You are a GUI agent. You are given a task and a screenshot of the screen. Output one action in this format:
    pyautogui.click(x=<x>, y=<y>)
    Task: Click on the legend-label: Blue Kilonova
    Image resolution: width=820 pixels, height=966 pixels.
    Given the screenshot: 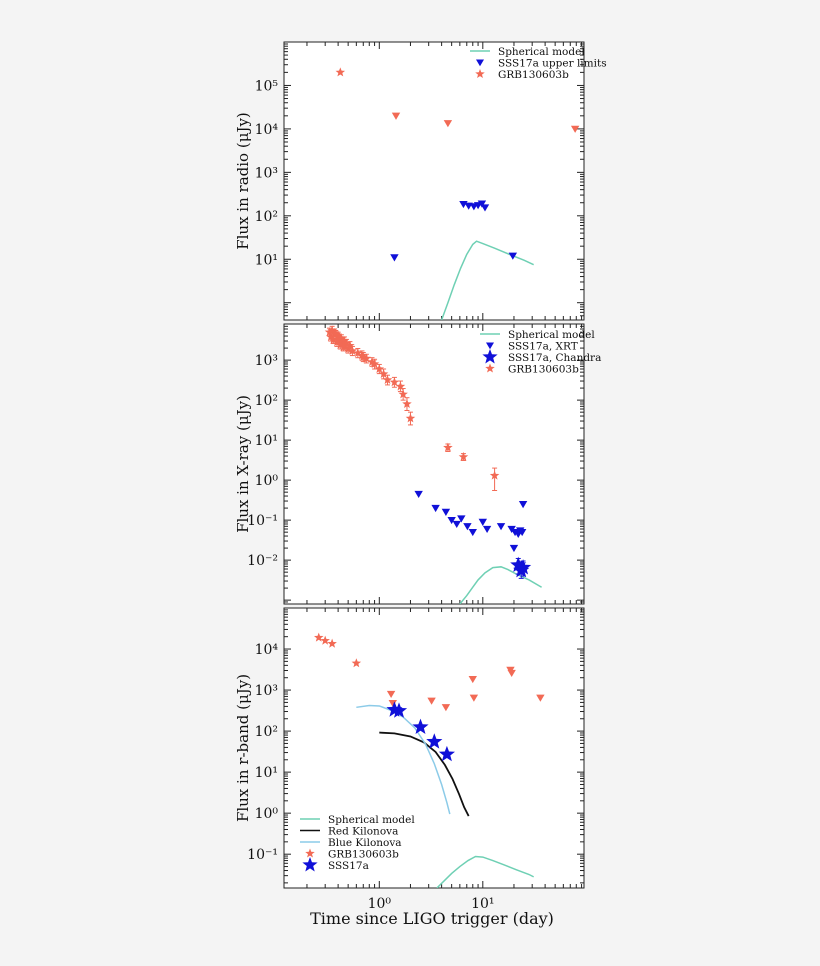 What is the action you would take?
    pyautogui.click(x=365, y=843)
    